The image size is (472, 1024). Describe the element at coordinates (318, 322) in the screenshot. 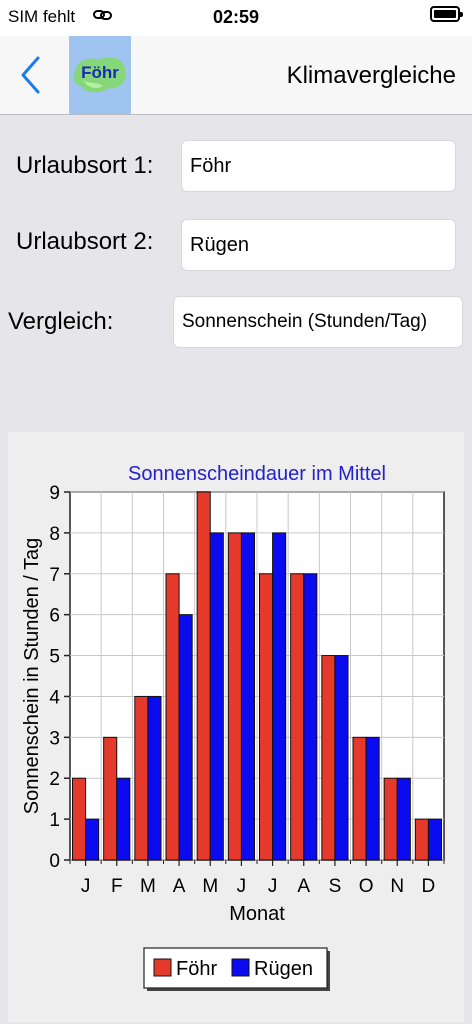

I see `compare-select: Sonnenschein (Stunden/Tag)` at that location.